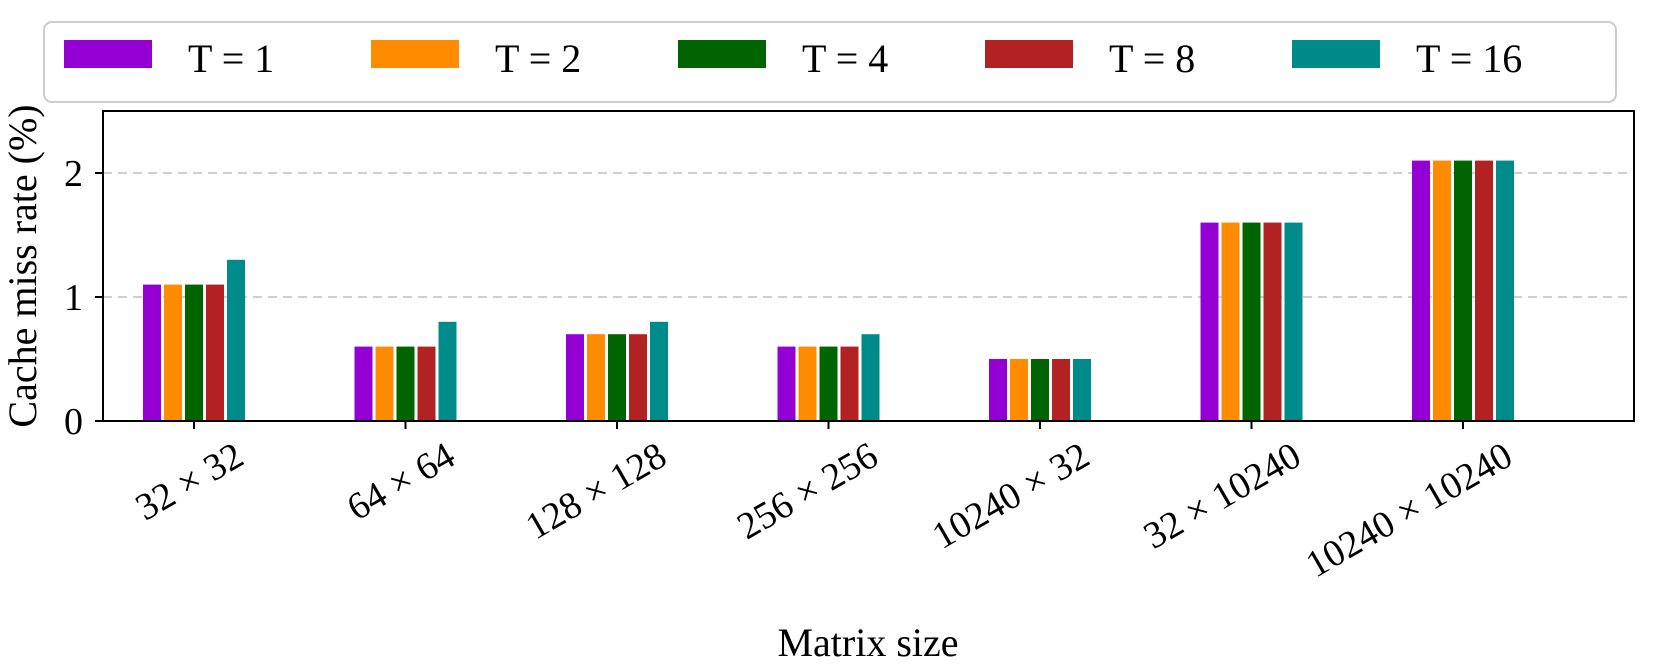 This screenshot has width=1661, height=664. Describe the element at coordinates (22, 265) in the screenshot. I see `y-axis-label: Cache miss rate (%)` at that location.